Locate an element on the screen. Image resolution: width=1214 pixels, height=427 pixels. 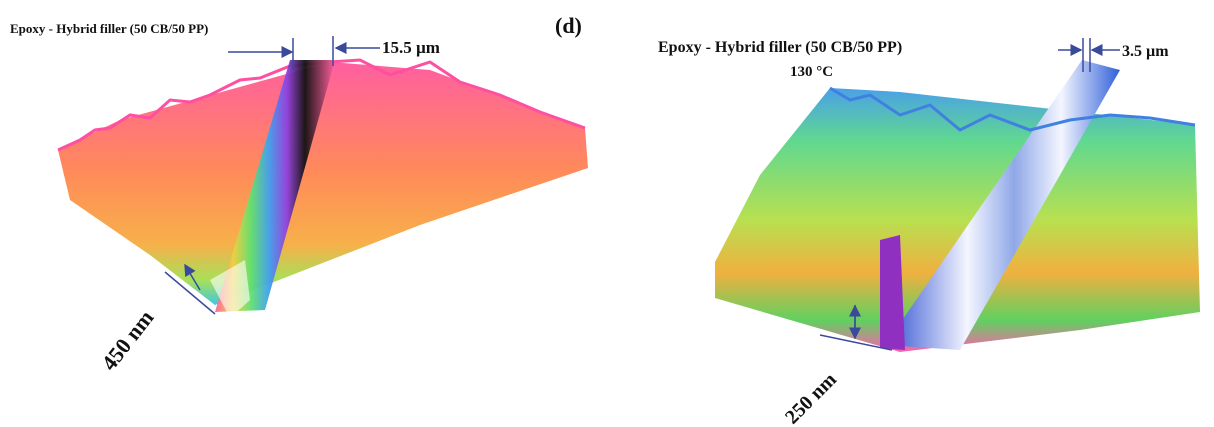
annotations-left is located at coordinates (272, 175).